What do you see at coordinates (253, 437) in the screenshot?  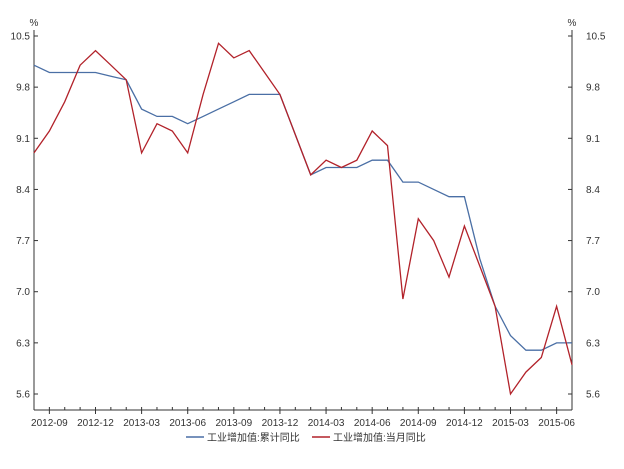 I see `legend-label-1: 工业增加值:累计同比` at bounding box center [253, 437].